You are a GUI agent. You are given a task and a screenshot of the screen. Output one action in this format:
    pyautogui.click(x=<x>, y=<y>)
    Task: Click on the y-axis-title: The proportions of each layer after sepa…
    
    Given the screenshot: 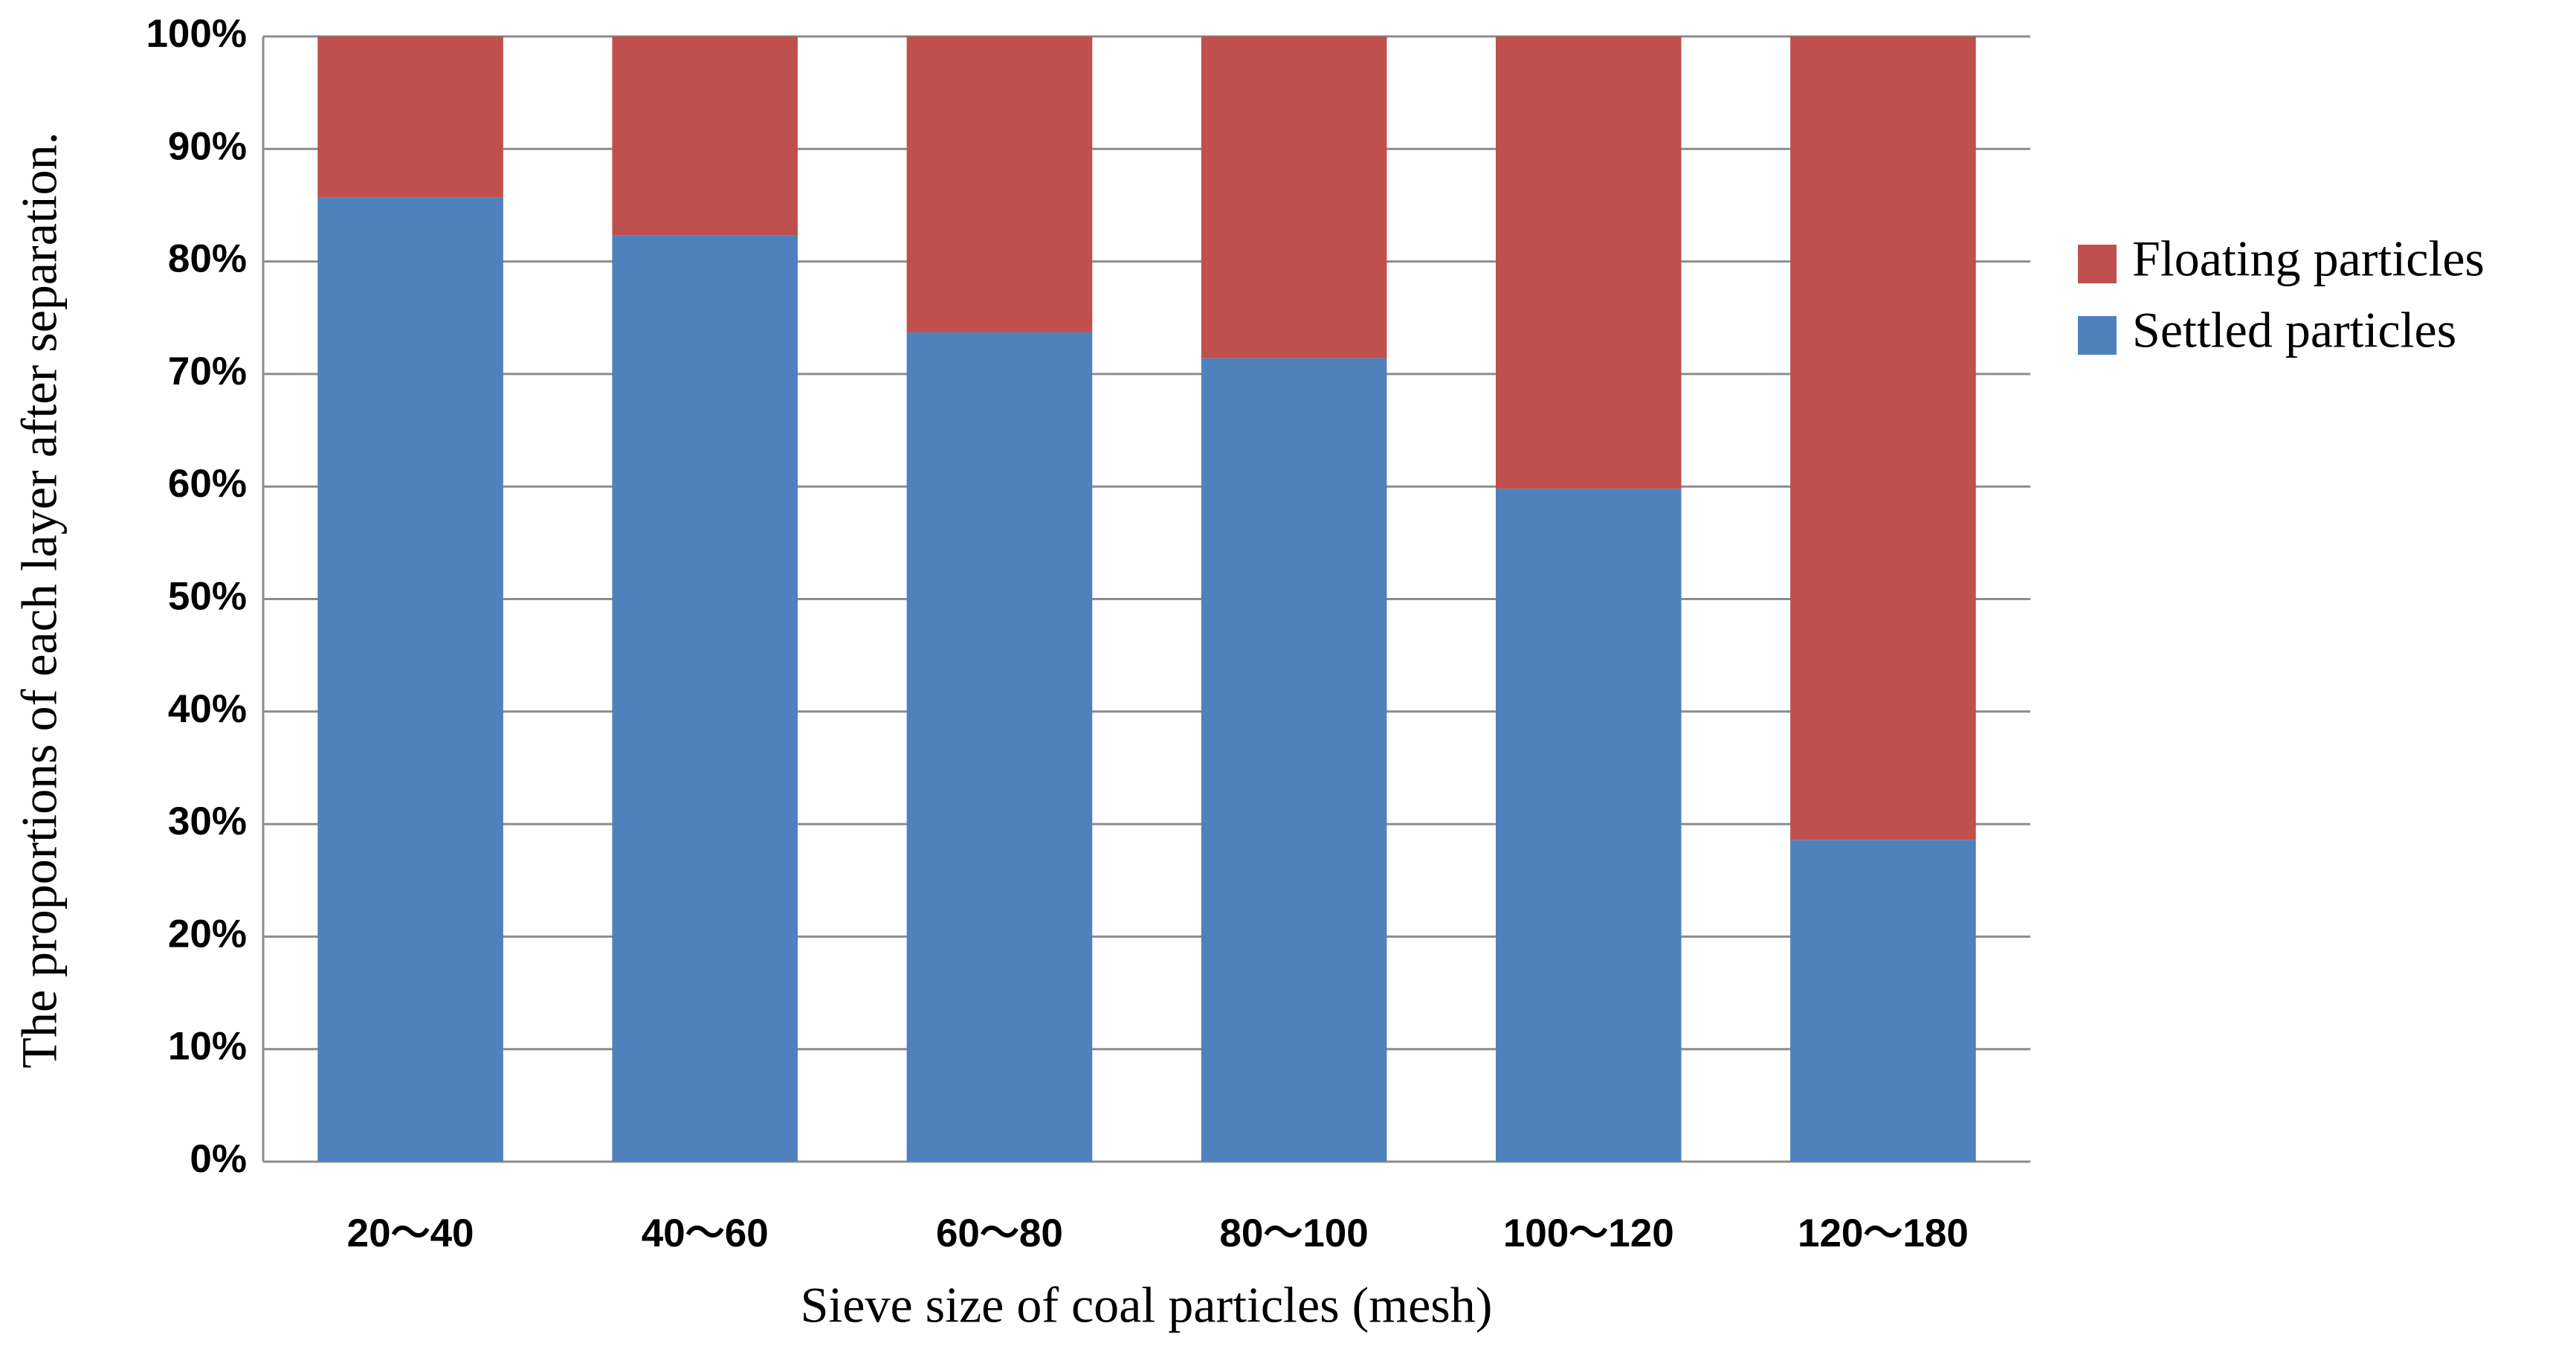 What is the action you would take?
    pyautogui.click(x=39, y=600)
    